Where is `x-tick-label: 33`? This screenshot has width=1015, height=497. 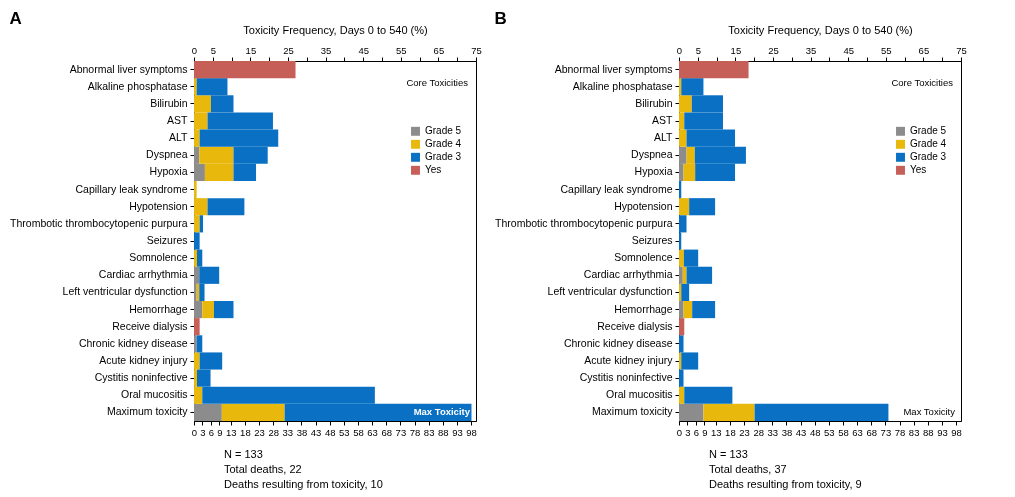
x-tick-label: 33 is located at coordinates (288, 432).